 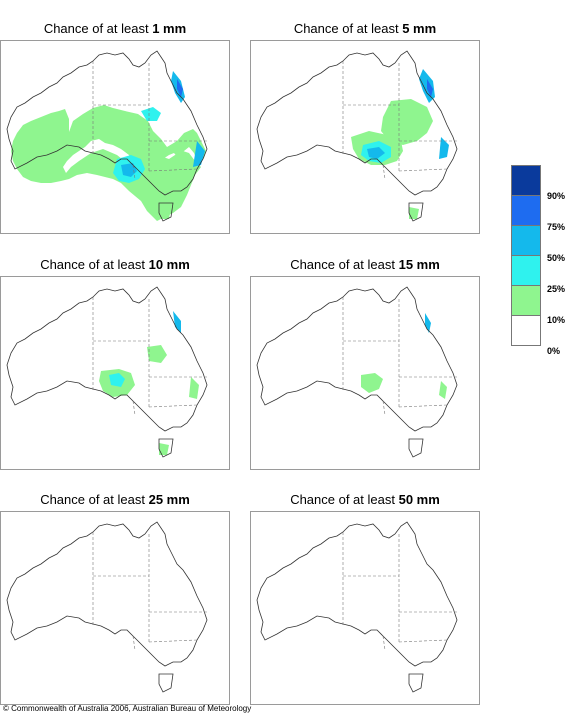 I want to click on title-amount: 5 mm, so click(x=419, y=28).